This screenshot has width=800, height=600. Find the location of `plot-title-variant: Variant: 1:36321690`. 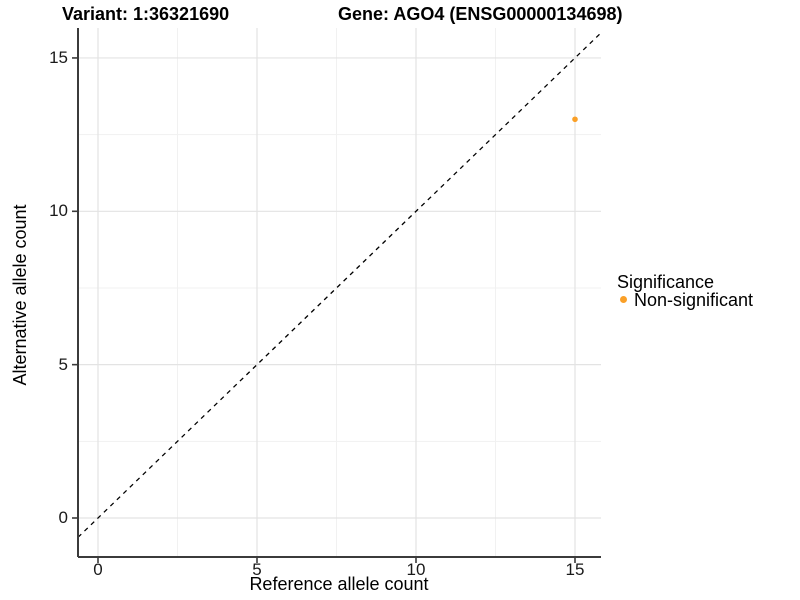

plot-title-variant: Variant: 1:36321690 is located at coordinates (146, 14).